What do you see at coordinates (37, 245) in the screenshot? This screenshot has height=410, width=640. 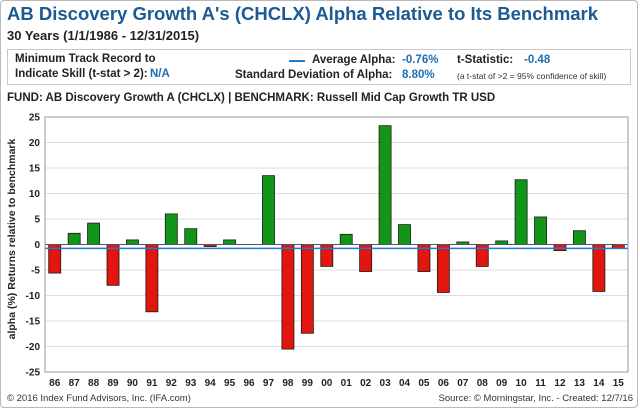 I see `y-tick-label: 0` at bounding box center [37, 245].